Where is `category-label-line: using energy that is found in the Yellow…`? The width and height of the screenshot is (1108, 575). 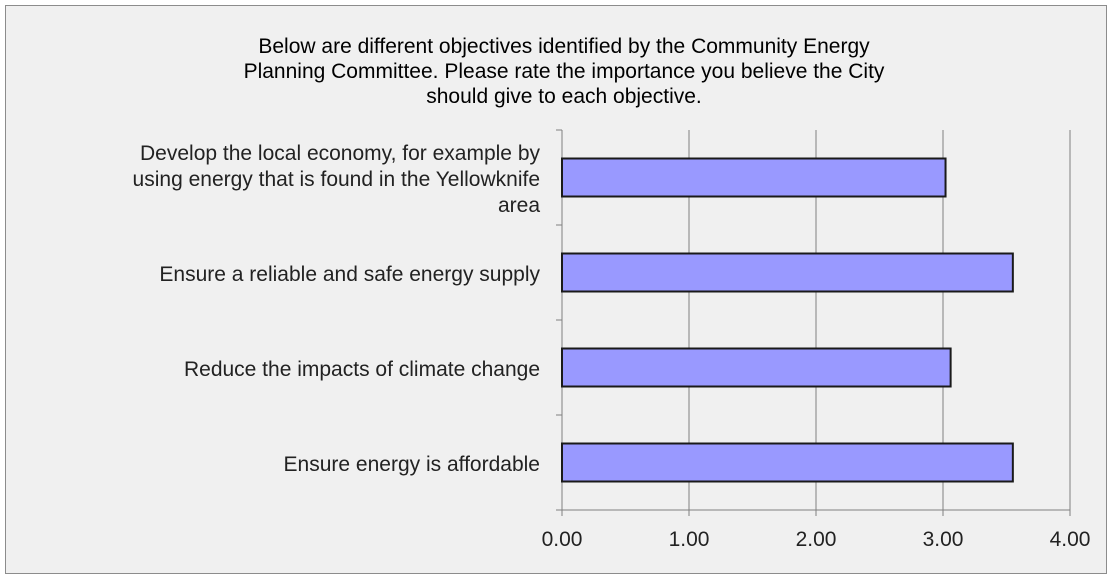
category-label-line: using energy that is found in the Yellow… is located at coordinates (336, 179).